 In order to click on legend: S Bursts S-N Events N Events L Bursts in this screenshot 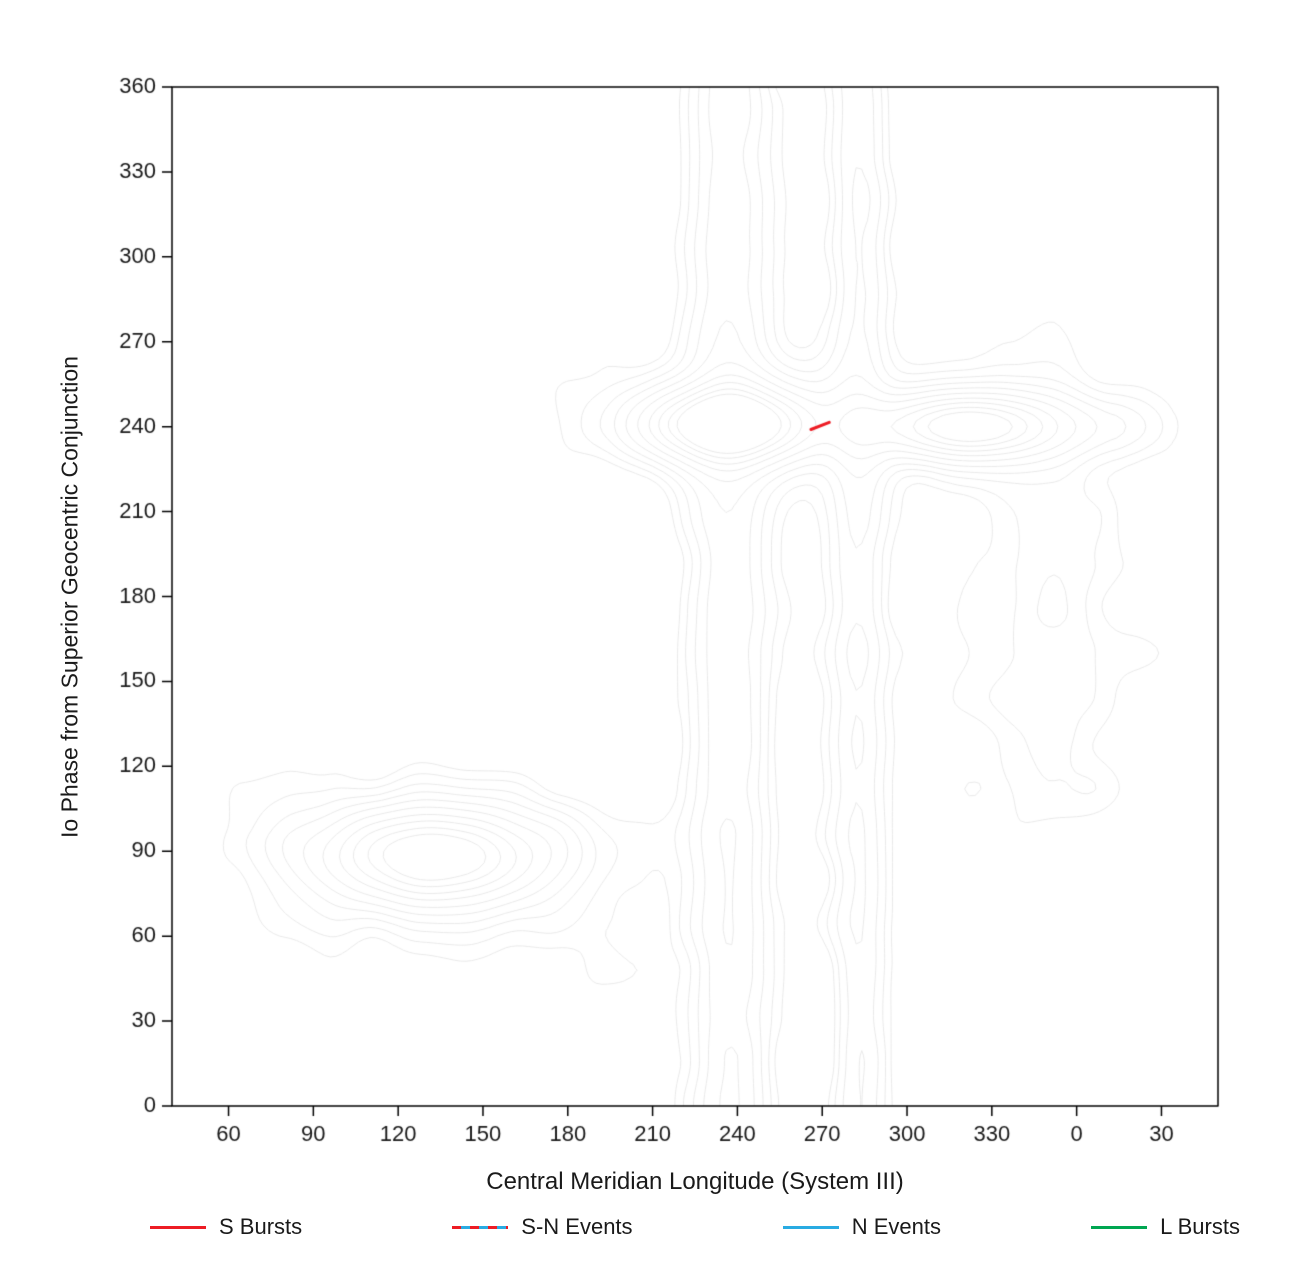, I will do `click(695, 1227)`.